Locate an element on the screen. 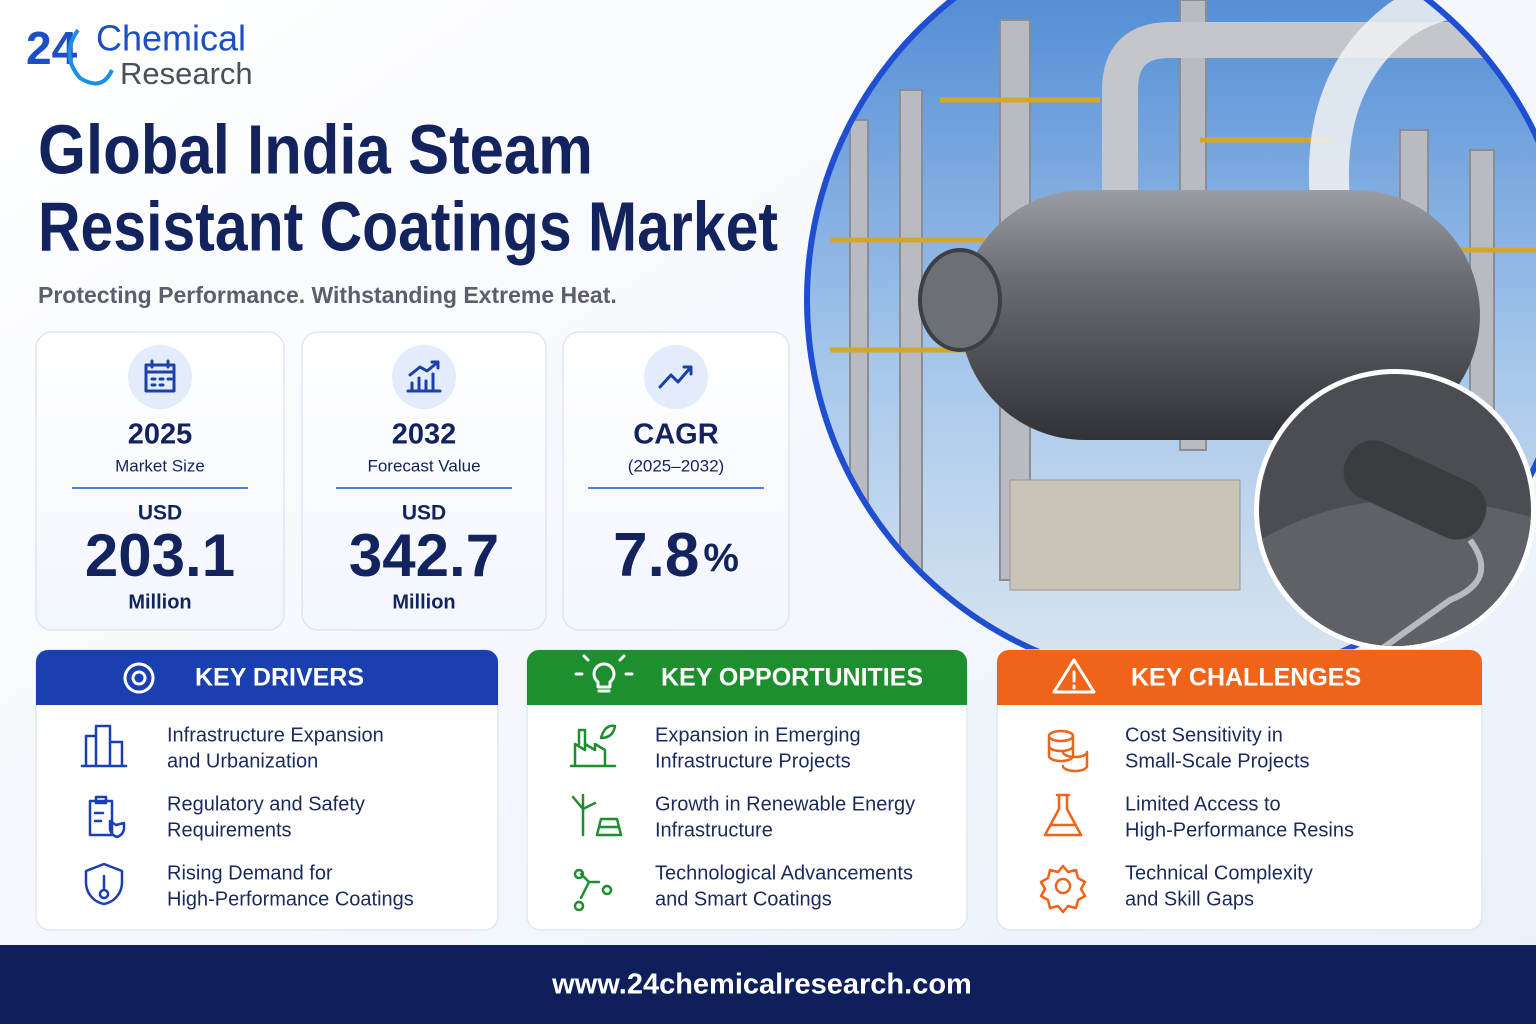 Image resolution: width=1536 pixels, height=1024 pixels. stat-value: 7.8 is located at coordinates (656, 555).